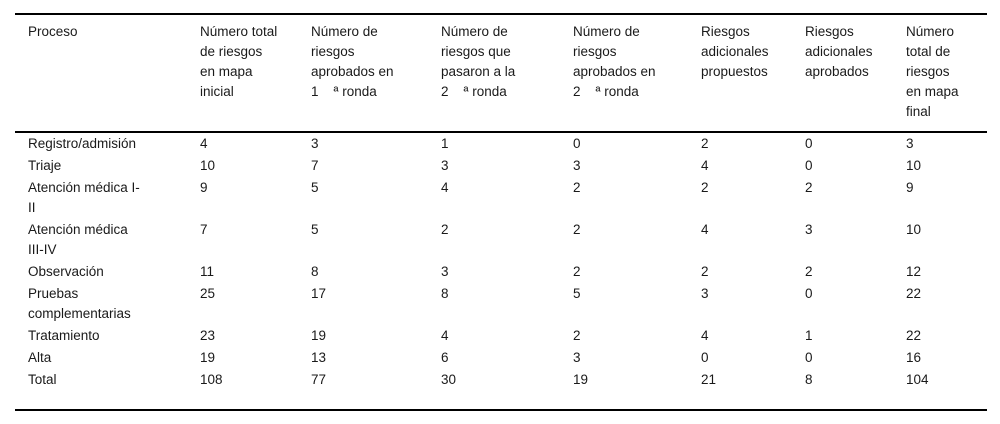  Describe the element at coordinates (614, 61) in the screenshot. I see `column-header-aprobados-2a-ronda: Número de riesgos aprobados en 2 ª ronda` at that location.